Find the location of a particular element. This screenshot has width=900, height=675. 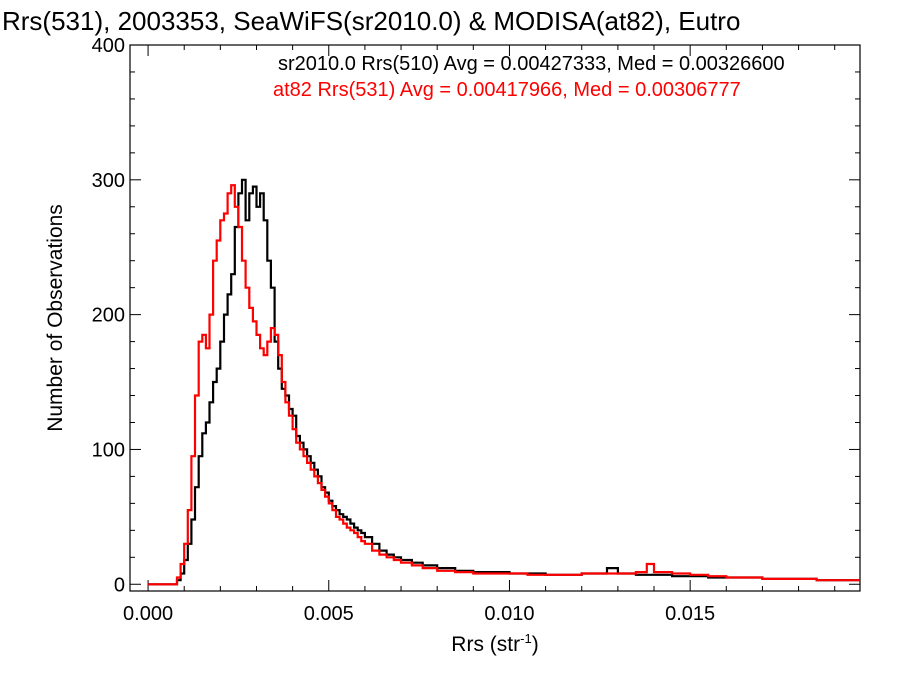

y-tick-label: 300 is located at coordinates (108, 181).